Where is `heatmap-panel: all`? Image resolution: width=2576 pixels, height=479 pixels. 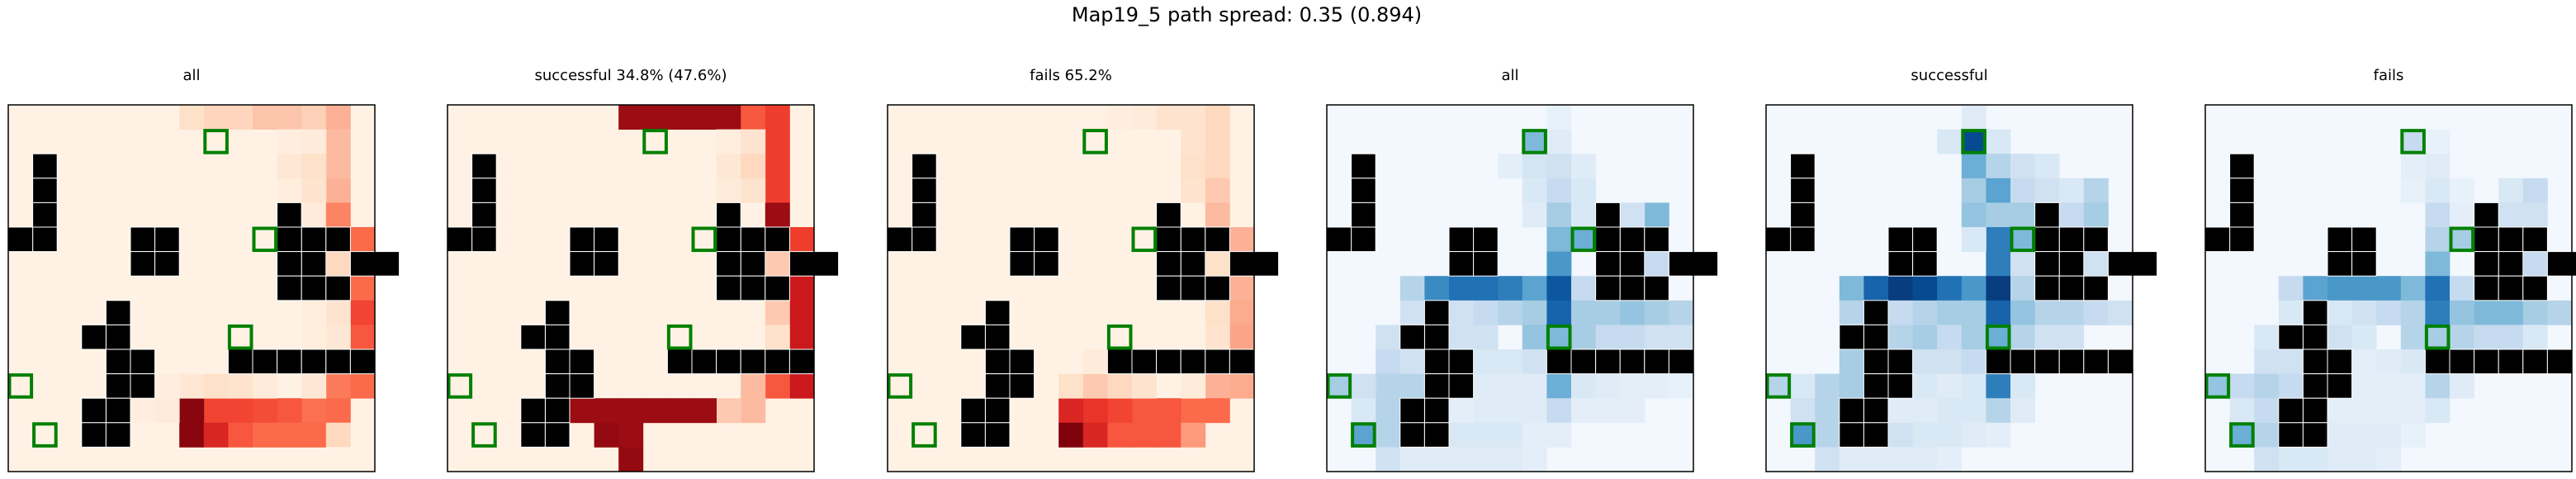 heatmap-panel: all is located at coordinates (1522, 269).